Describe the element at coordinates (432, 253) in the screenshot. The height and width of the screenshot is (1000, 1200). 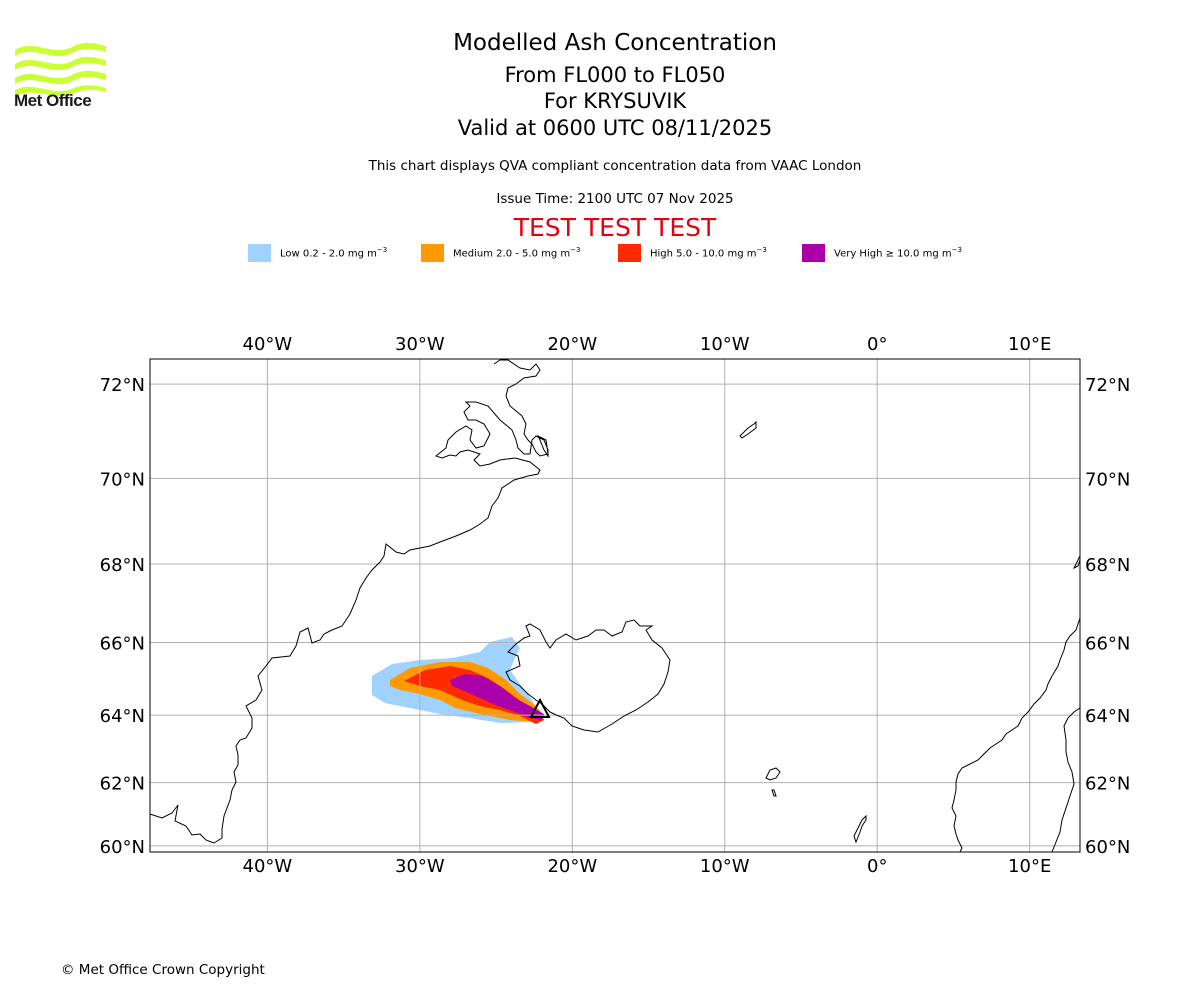
I see `legend-swatch-medium` at that location.